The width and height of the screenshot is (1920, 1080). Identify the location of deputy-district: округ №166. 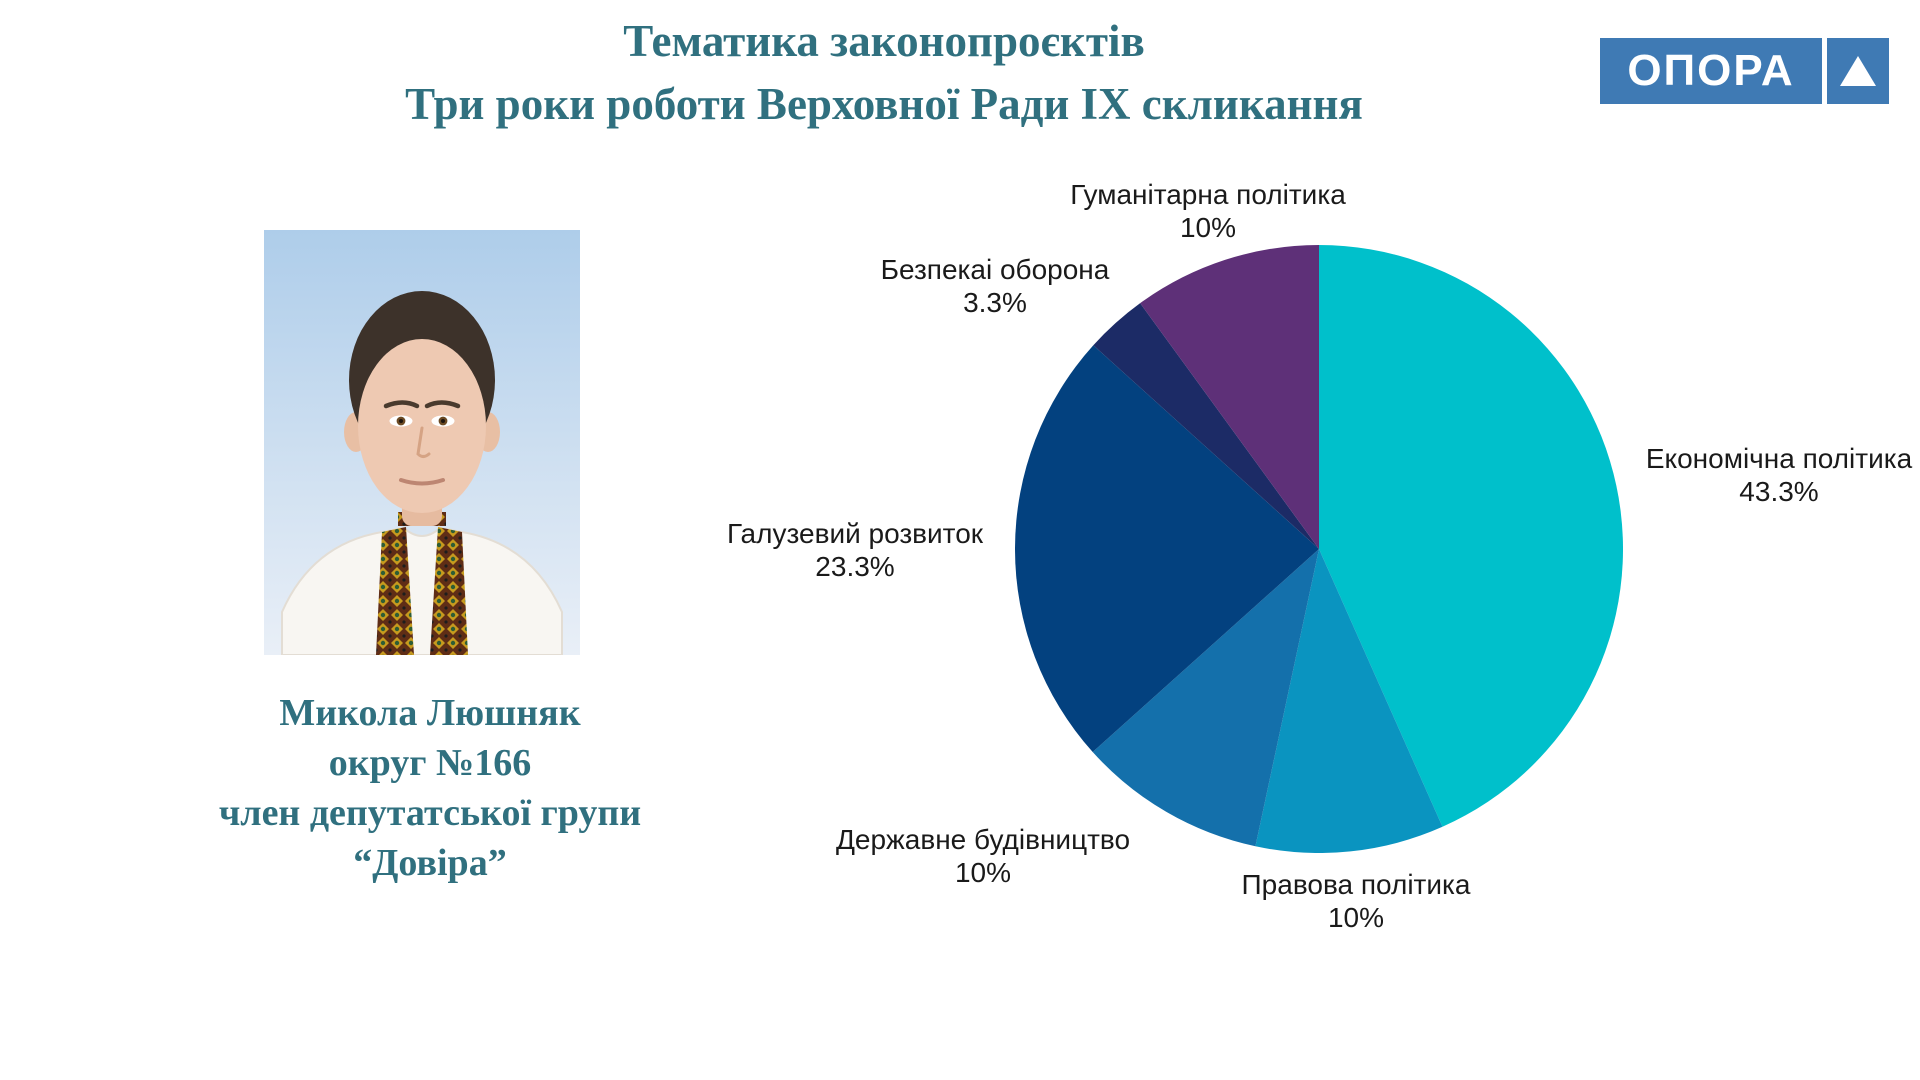
(430, 763).